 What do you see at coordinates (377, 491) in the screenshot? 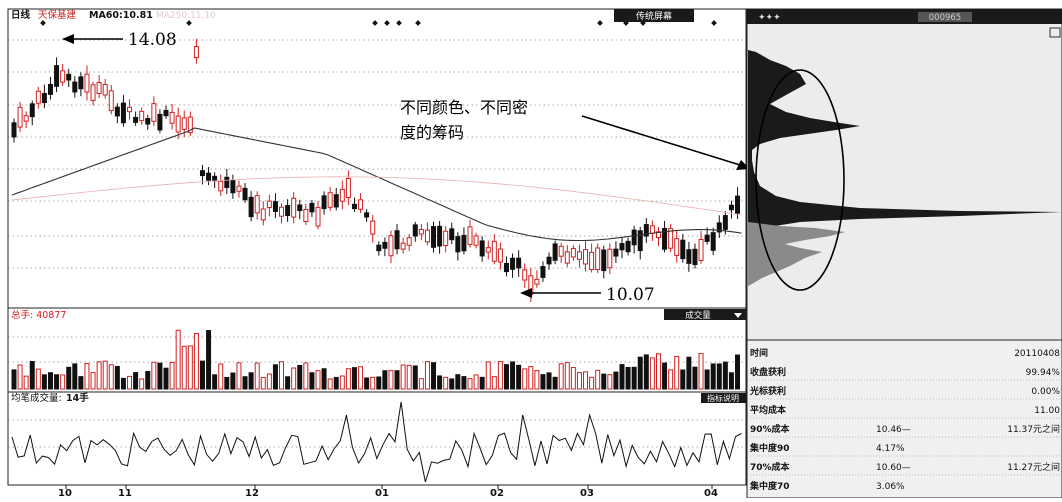
I see `date-axis: 10 11 12 01 02 03 04` at bounding box center [377, 491].